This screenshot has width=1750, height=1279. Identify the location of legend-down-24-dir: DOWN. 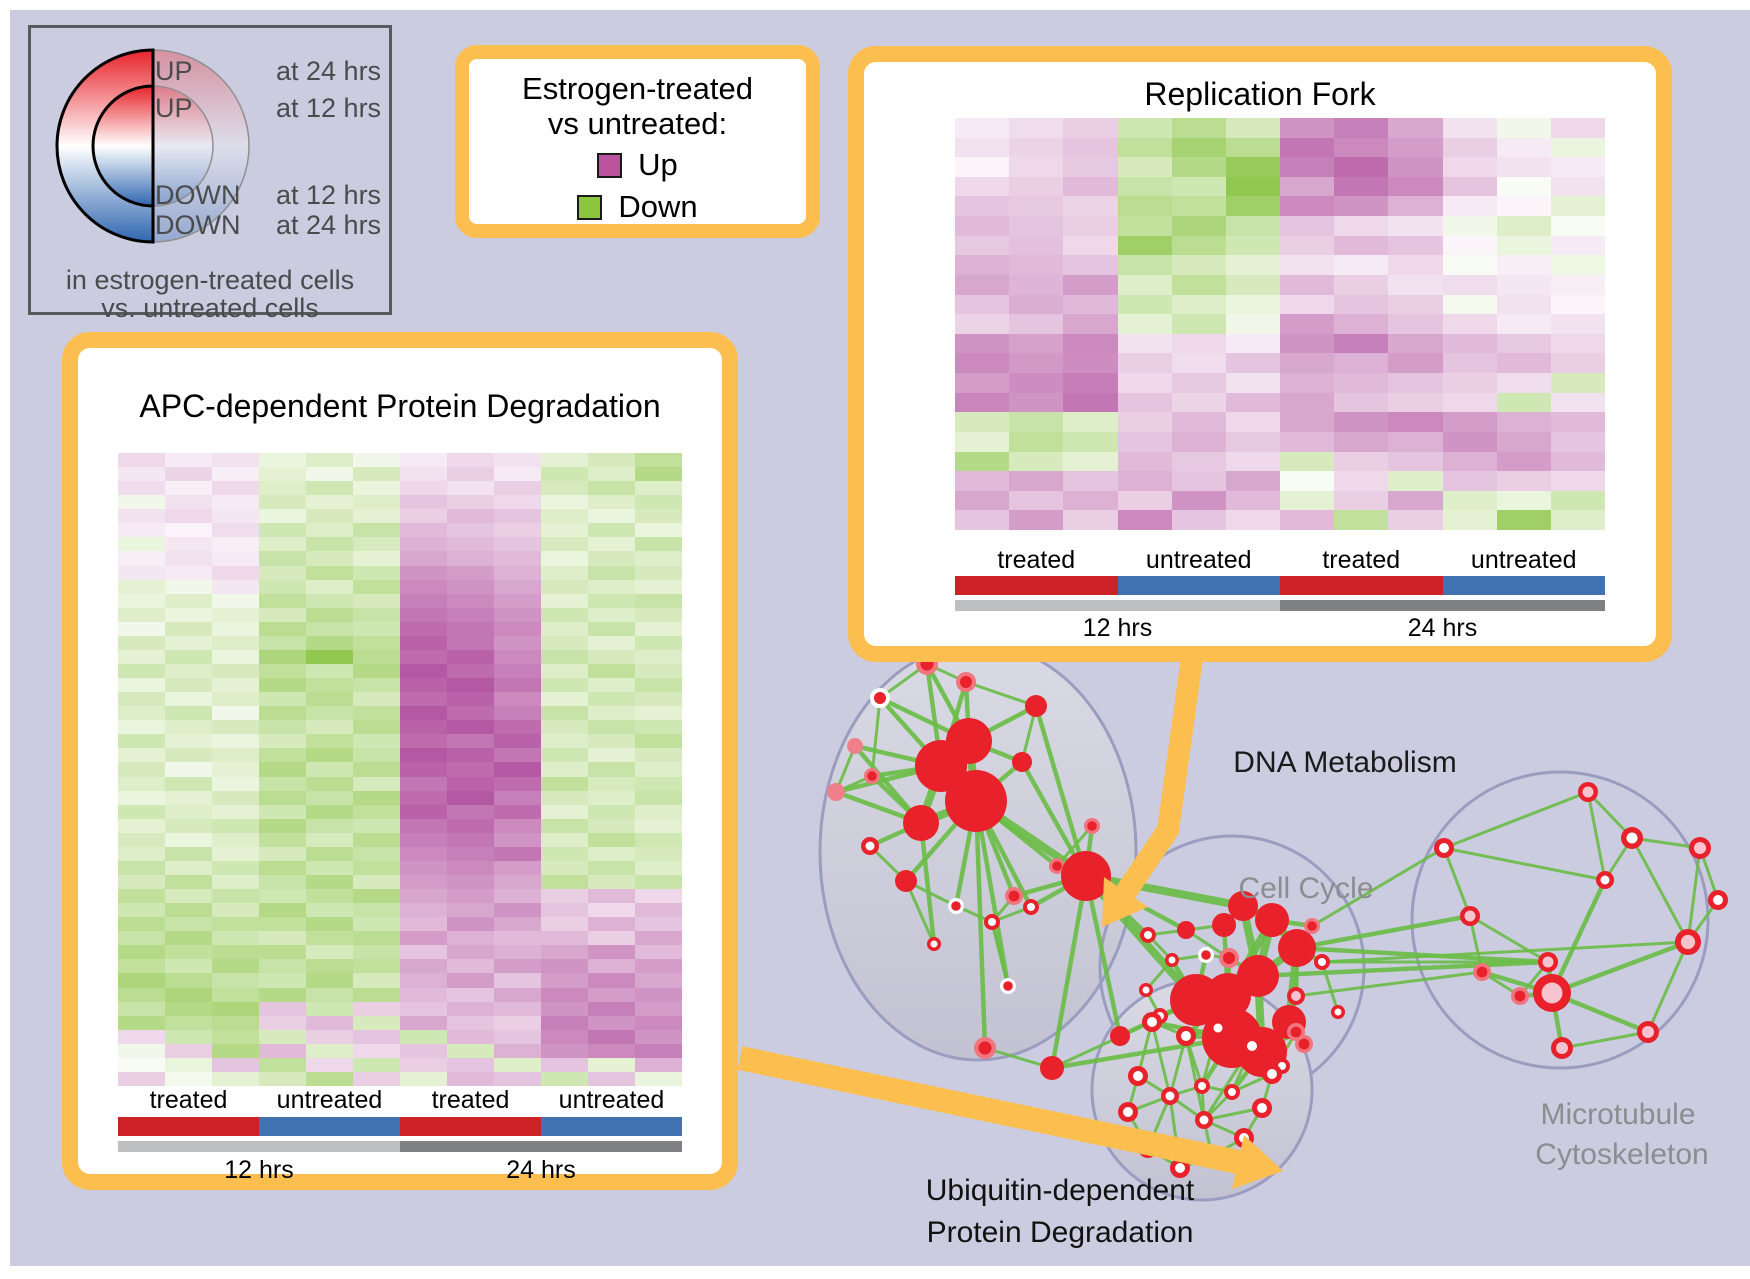
(198, 225).